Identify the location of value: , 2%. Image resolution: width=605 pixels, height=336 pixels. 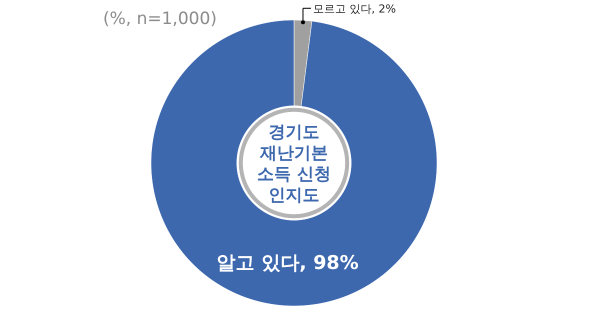
(383, 9).